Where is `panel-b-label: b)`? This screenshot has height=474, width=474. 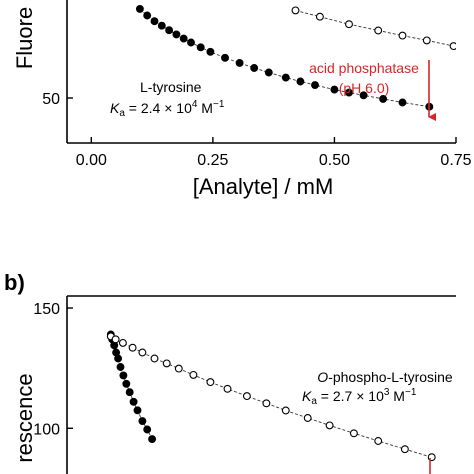 panel-b-label: b) is located at coordinates (14, 282).